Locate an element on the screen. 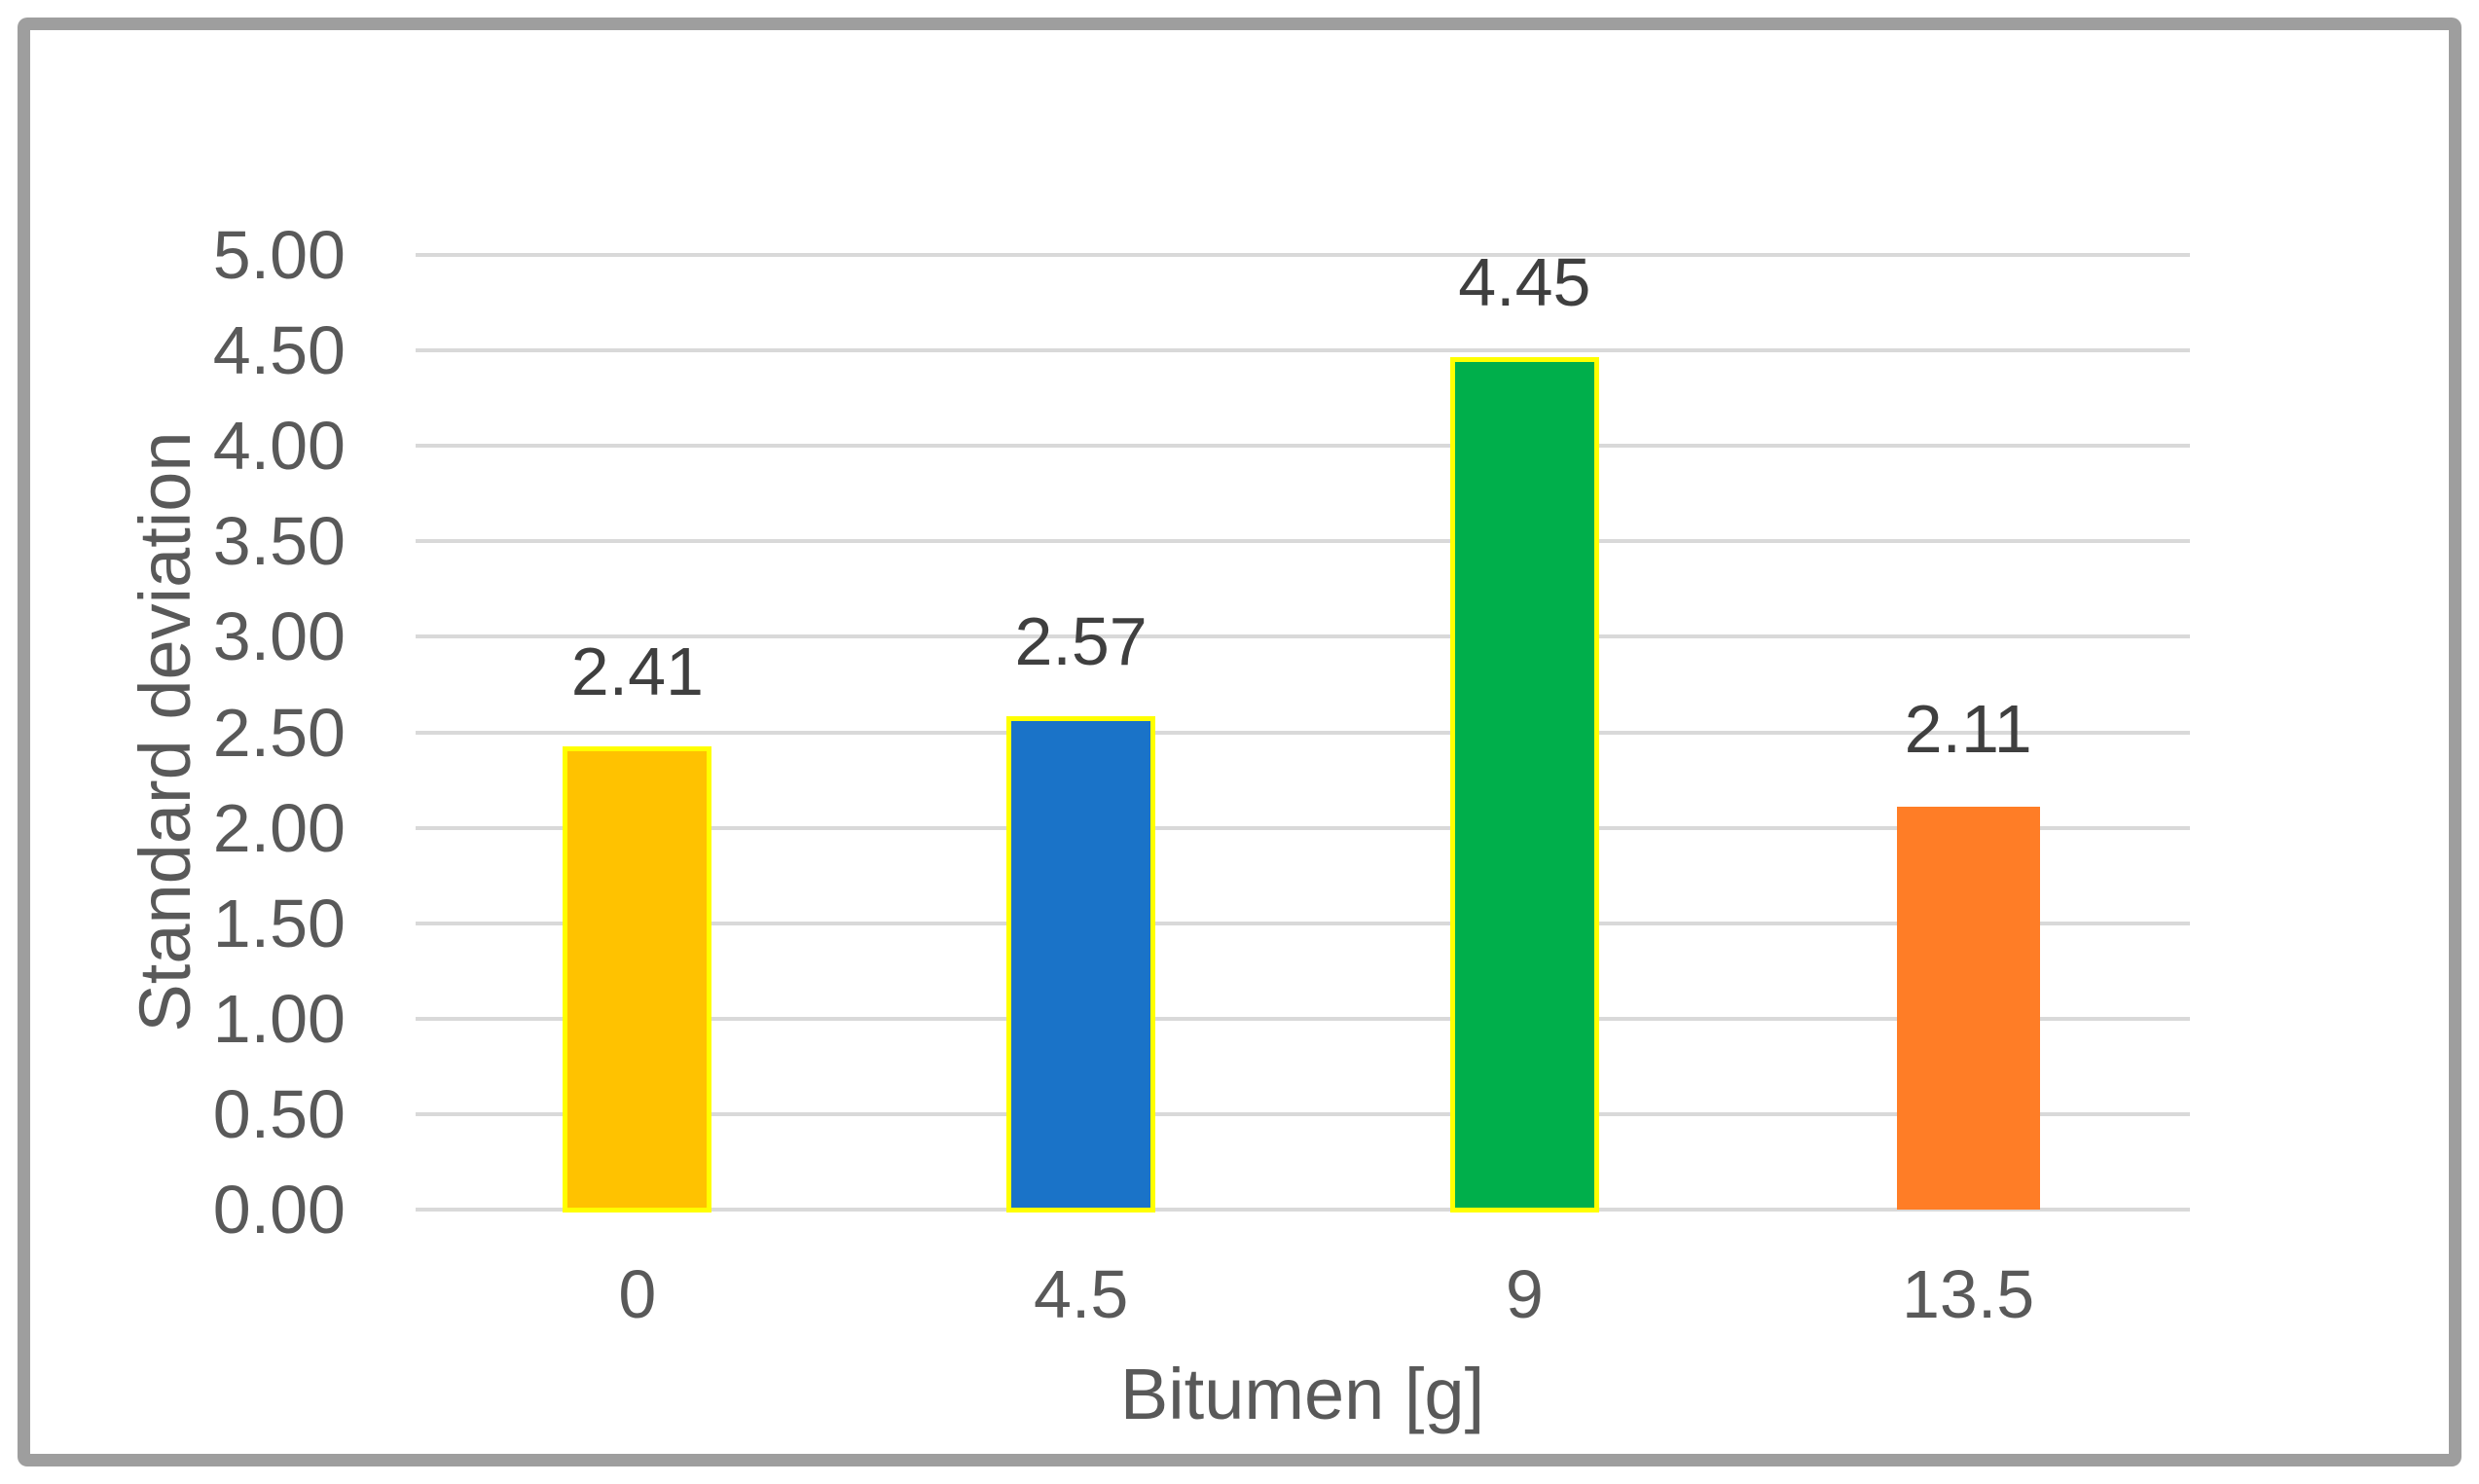 The image size is (2479, 1484). x-tick-label: 4.5 is located at coordinates (1081, 1294).